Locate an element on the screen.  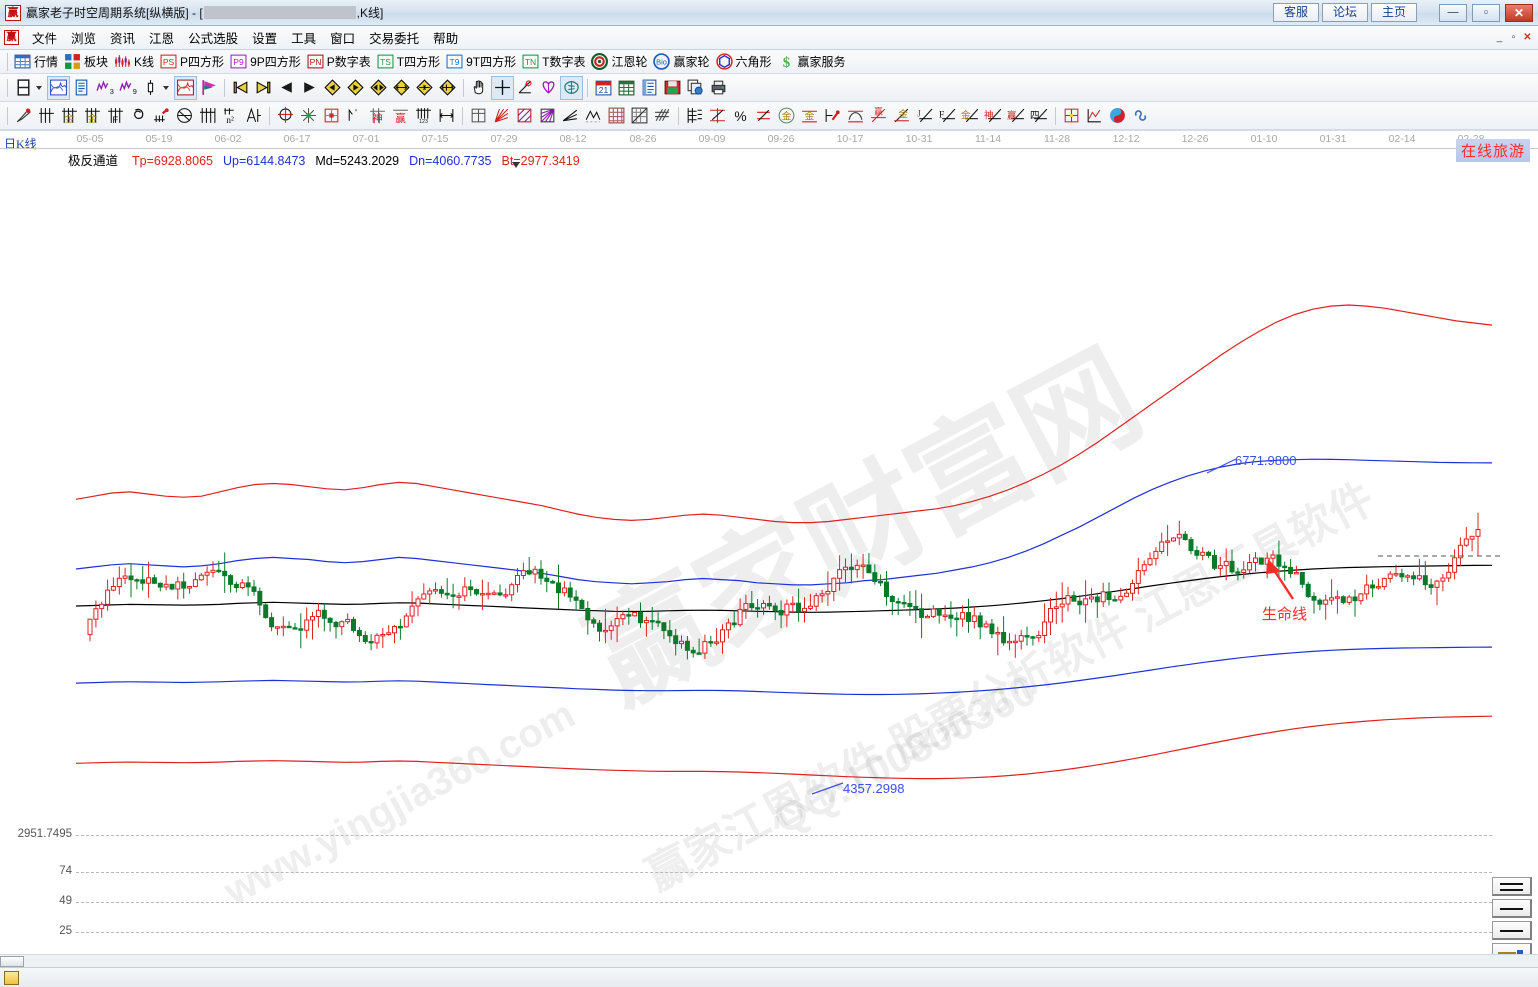
menu-window: 窗口 is located at coordinates (343, 39).